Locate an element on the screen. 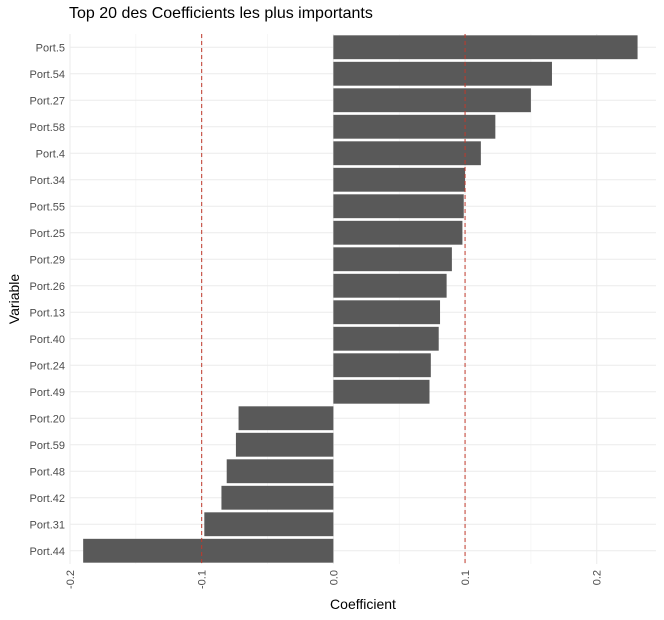 The width and height of the screenshot is (664, 620). y-tick-label: Port.29 is located at coordinates (47, 260).